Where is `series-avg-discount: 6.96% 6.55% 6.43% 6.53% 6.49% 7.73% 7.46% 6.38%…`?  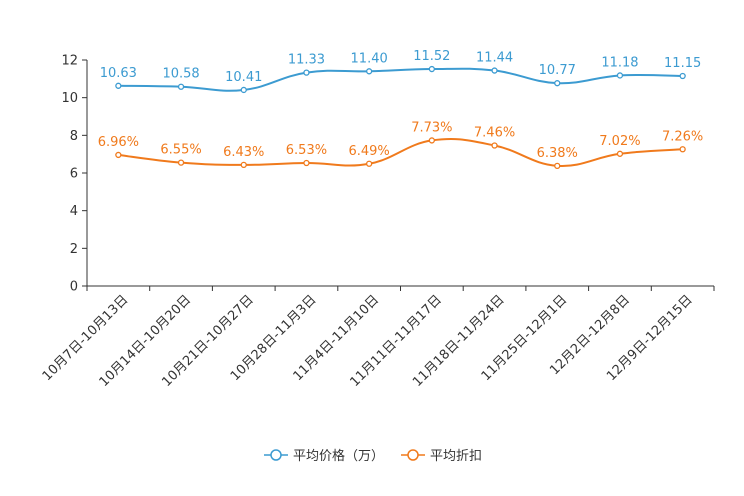 series-avg-discount: 6.96% 6.55% 6.43% 6.53% 6.49% 7.73% 7.46% 6.38%… is located at coordinates (400, 144).